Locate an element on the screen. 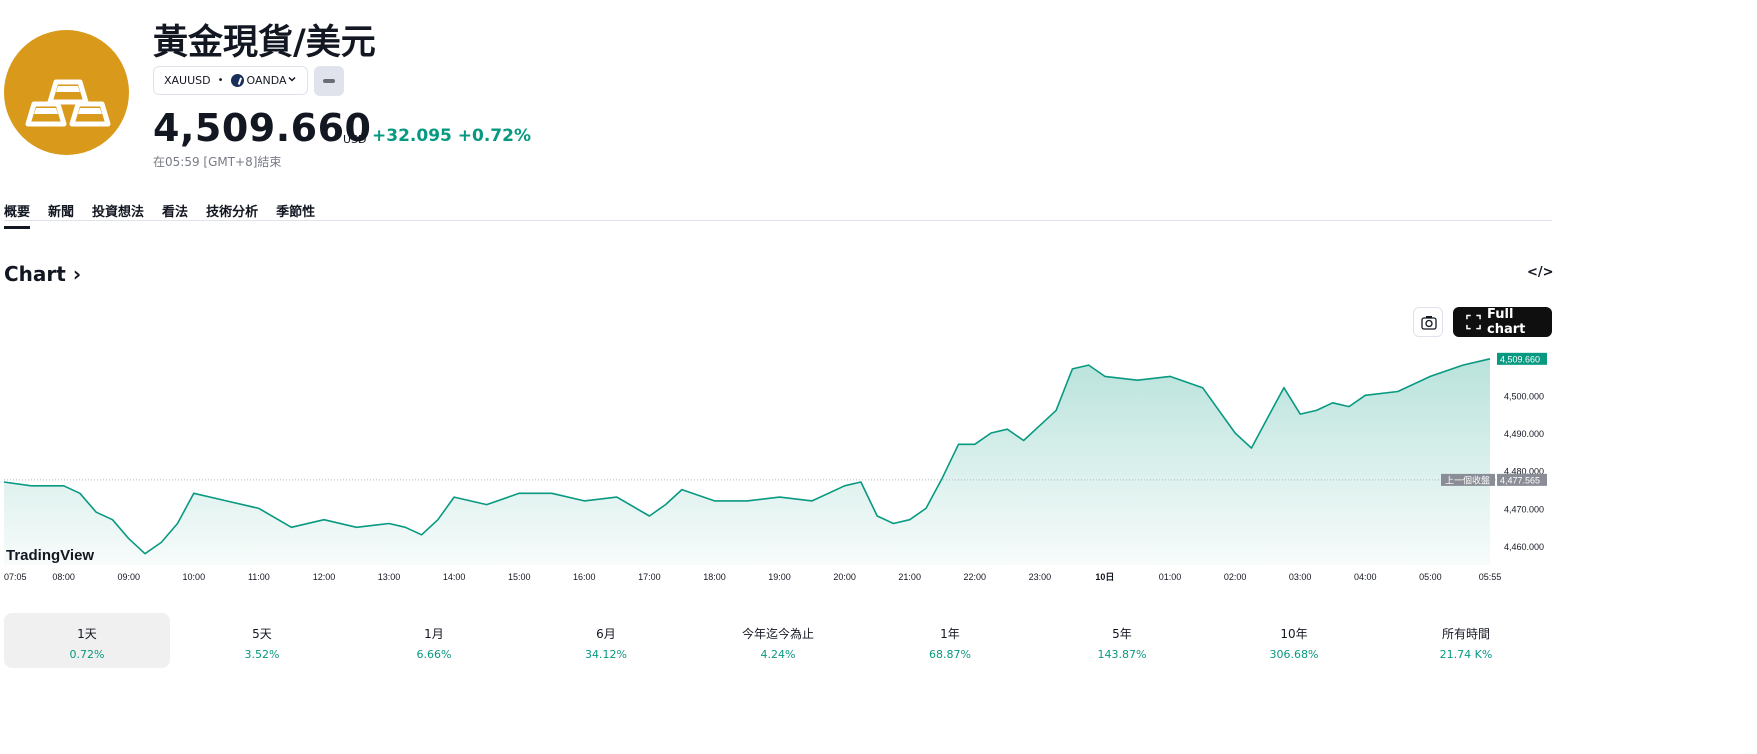 This screenshot has height=754, width=1757. x-tick-label: 10日 is located at coordinates (1104, 577).